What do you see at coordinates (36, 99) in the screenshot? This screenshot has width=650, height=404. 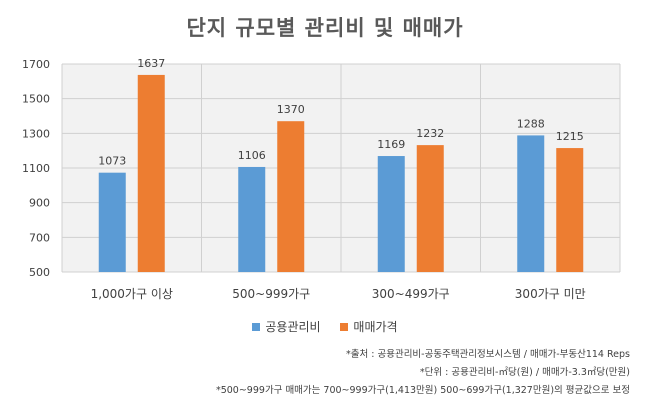 I see `y-tick-label: 1500` at bounding box center [36, 99].